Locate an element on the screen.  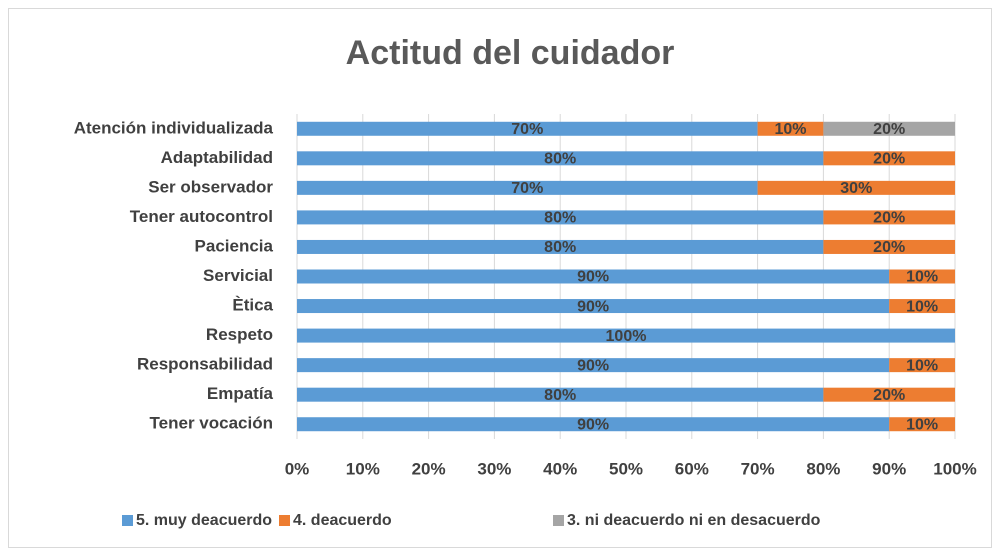
y-tick-label: Tener autocontrol is located at coordinates (201, 216).